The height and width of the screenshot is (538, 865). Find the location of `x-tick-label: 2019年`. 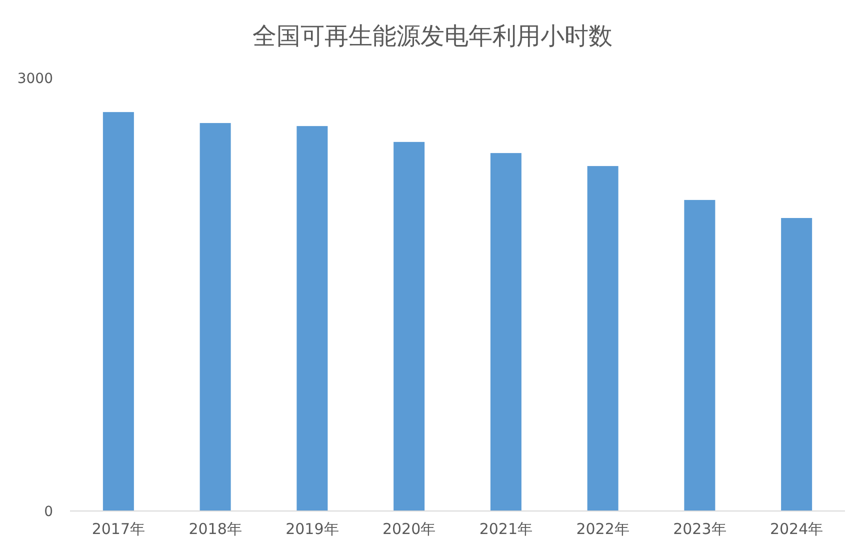

x-tick-label: 2019年 is located at coordinates (312, 529).